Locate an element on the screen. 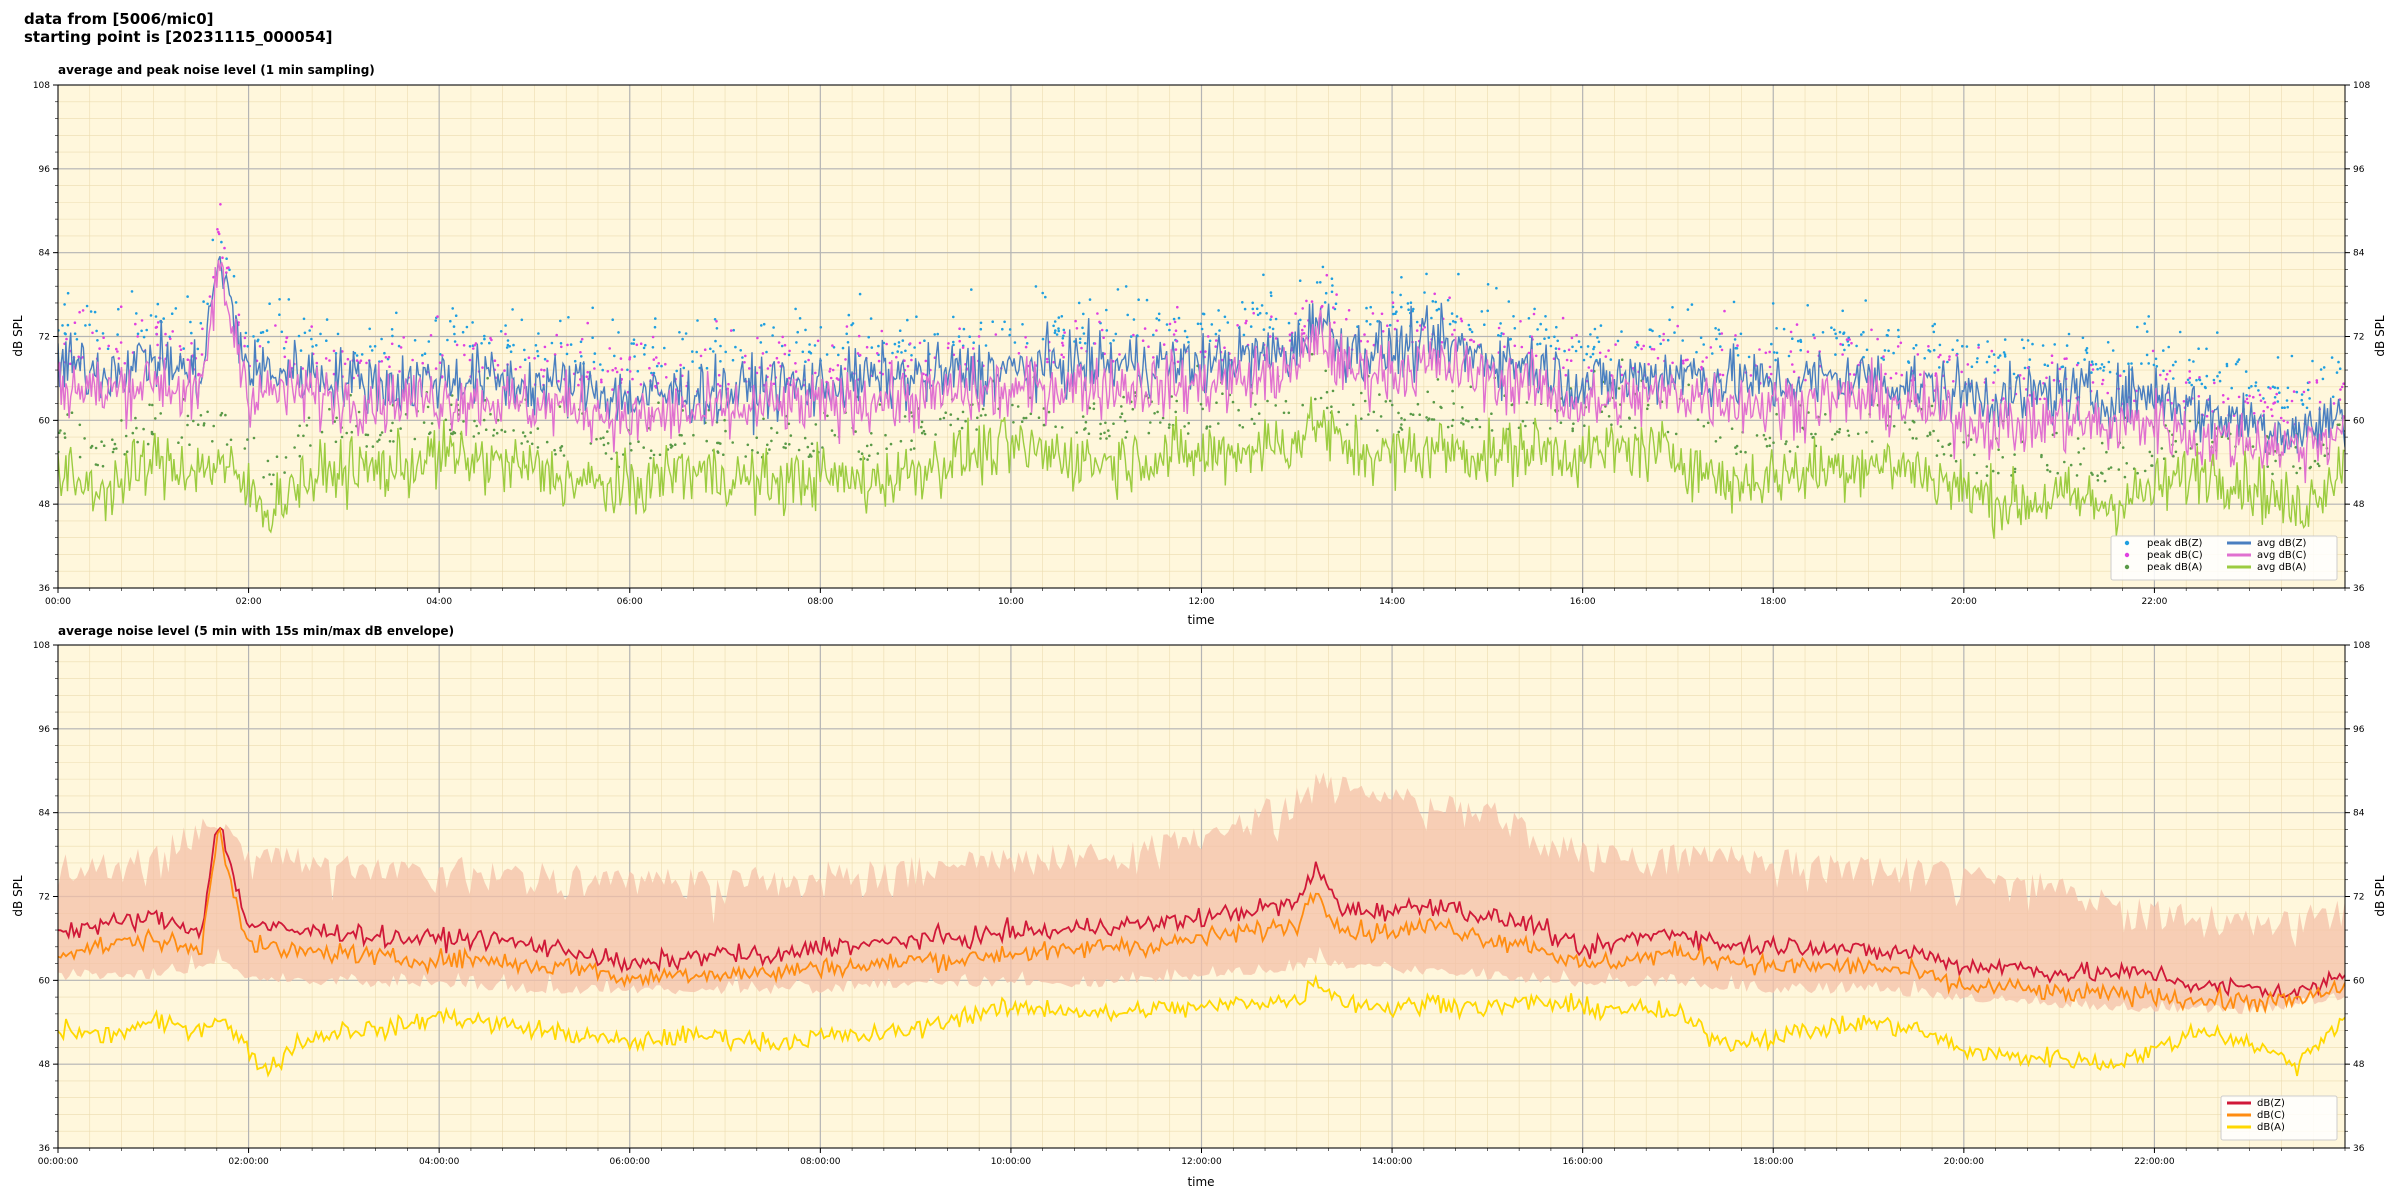  x-tick-label: 12:00 is located at coordinates (1202, 602).